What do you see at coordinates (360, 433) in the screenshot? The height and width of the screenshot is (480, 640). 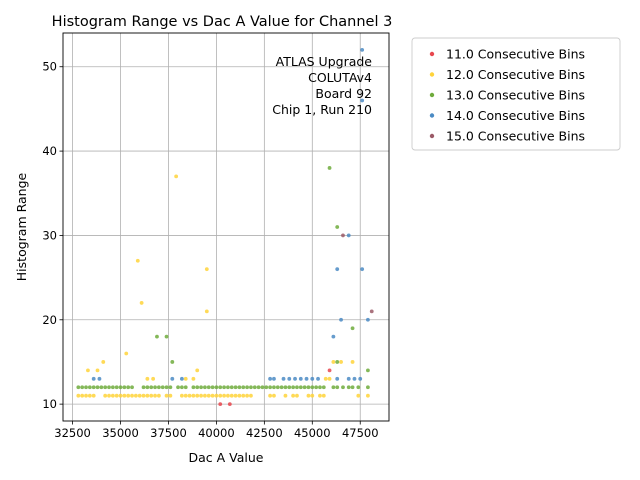 I see `x-tick-label: 47500` at bounding box center [360, 433].